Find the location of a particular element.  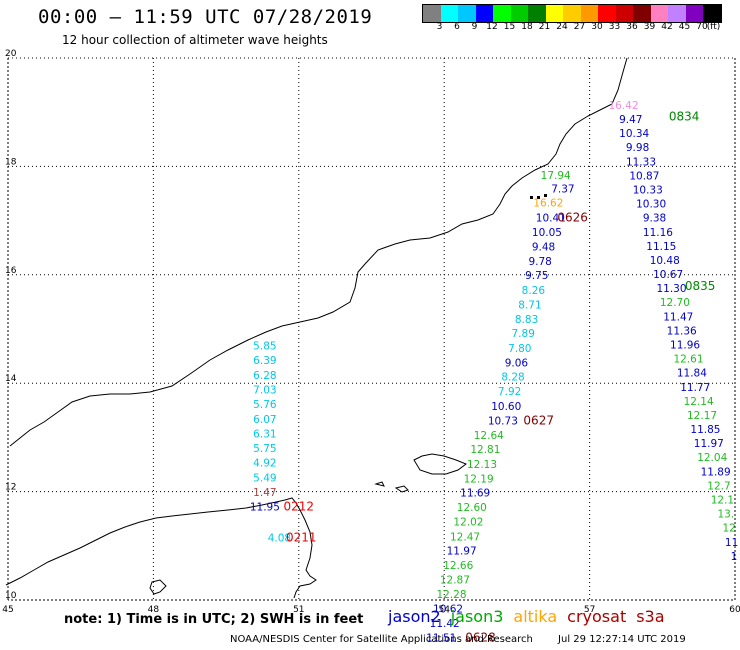

wave-height-value: 10.60 is located at coordinates (506, 407).